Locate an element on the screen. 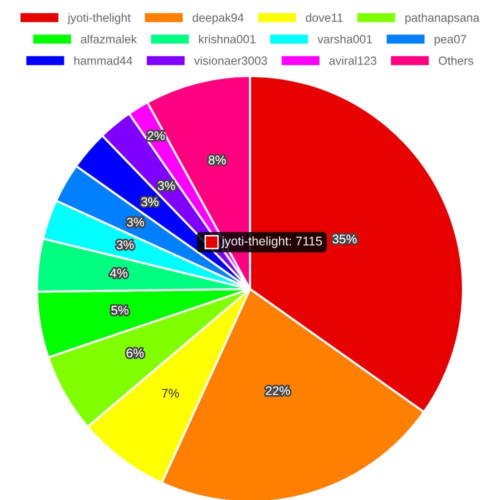 This screenshot has width=500, height=500. data-label: 22% is located at coordinates (278, 391).